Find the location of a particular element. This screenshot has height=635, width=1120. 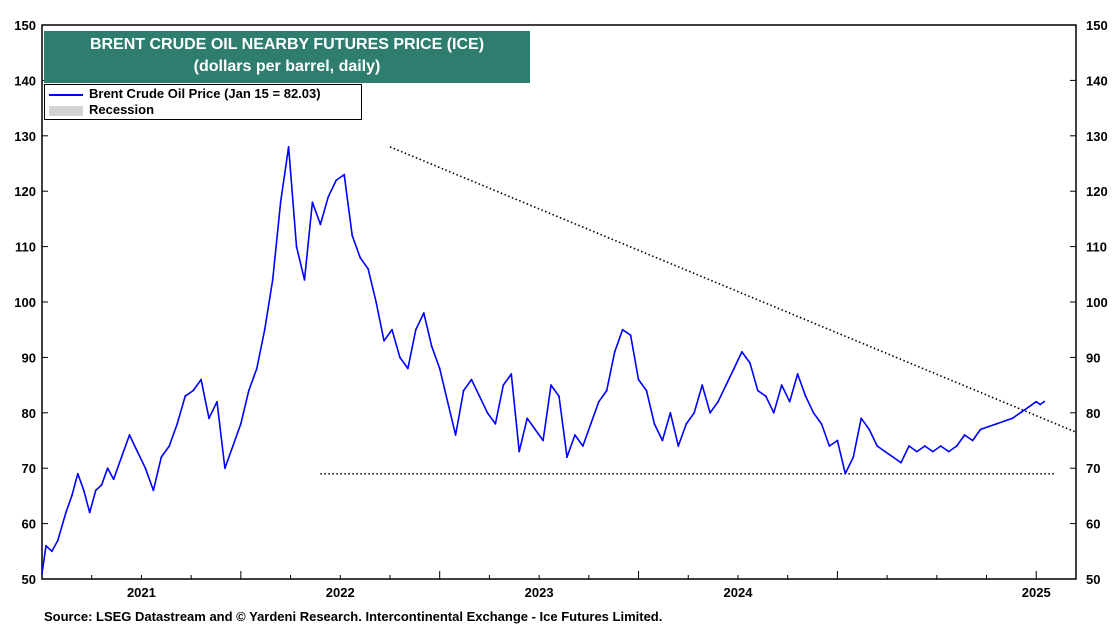

y-tick-label-right: 140 is located at coordinates (1097, 80).